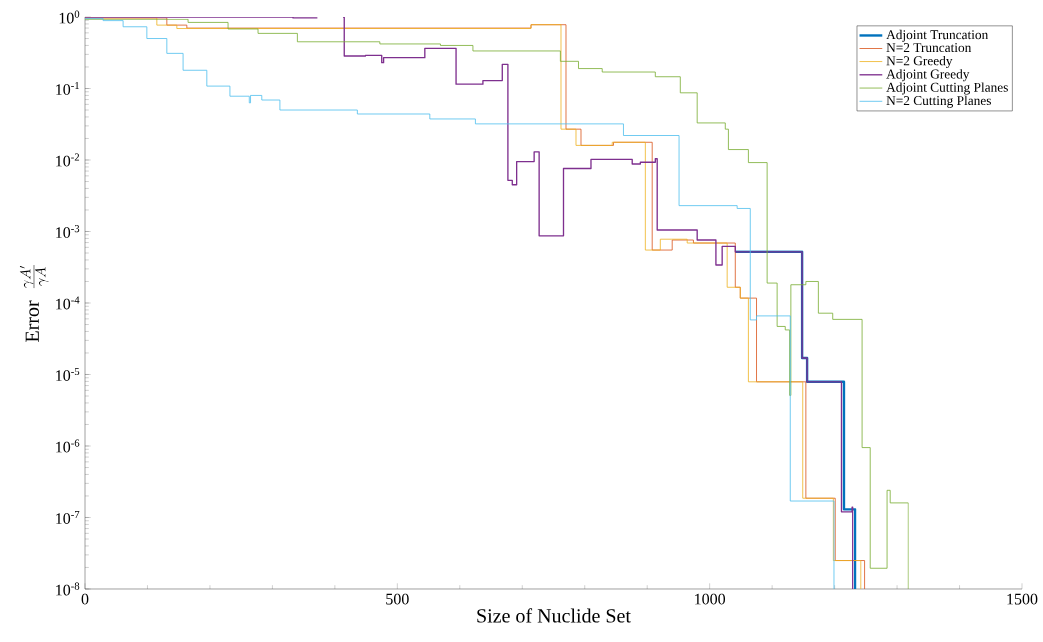 This screenshot has height=642, width=1043. Describe the element at coordinates (554, 615) in the screenshot. I see `x-axis-title: Size of Nuclide Set` at that location.